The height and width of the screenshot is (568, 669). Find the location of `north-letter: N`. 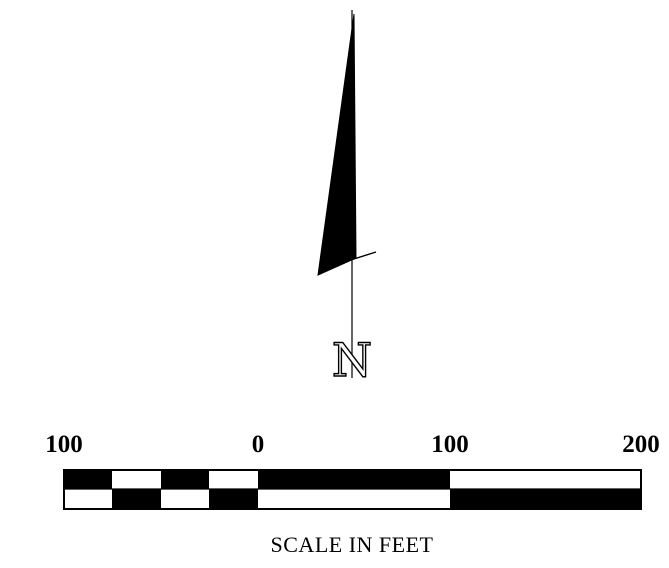

north-letter: N is located at coordinates (352, 360).